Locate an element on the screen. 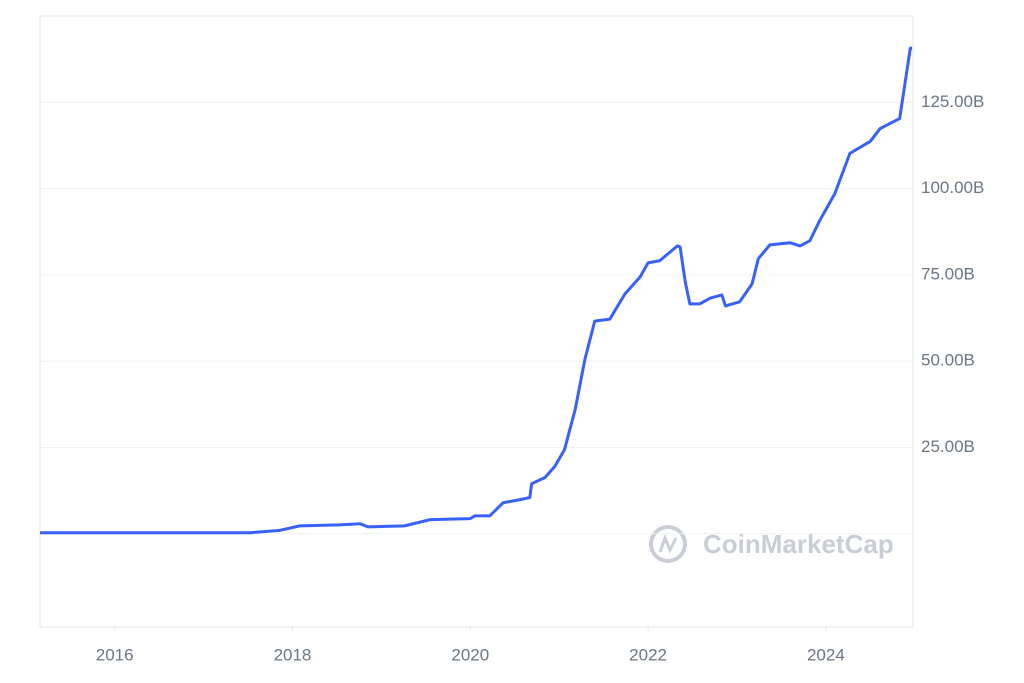  y-tick-label: 75.00B is located at coordinates (948, 273).